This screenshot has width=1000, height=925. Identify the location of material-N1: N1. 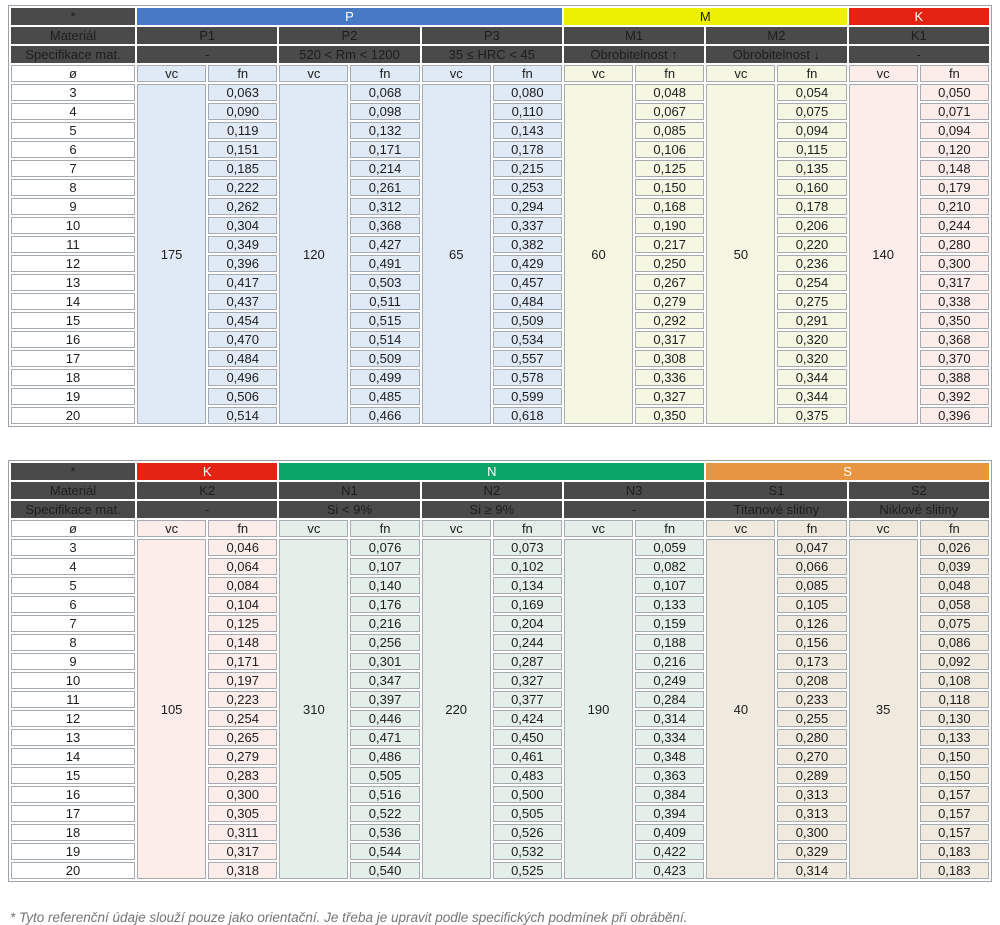
(349, 490).